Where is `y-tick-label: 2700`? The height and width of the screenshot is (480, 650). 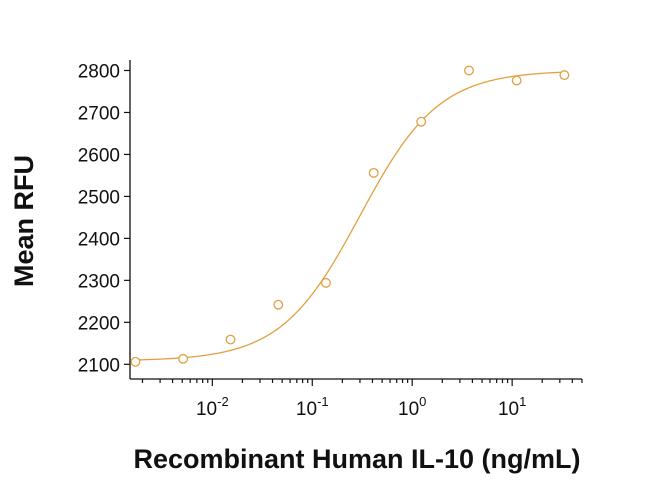 y-tick-label: 2700 is located at coordinates (99, 113).